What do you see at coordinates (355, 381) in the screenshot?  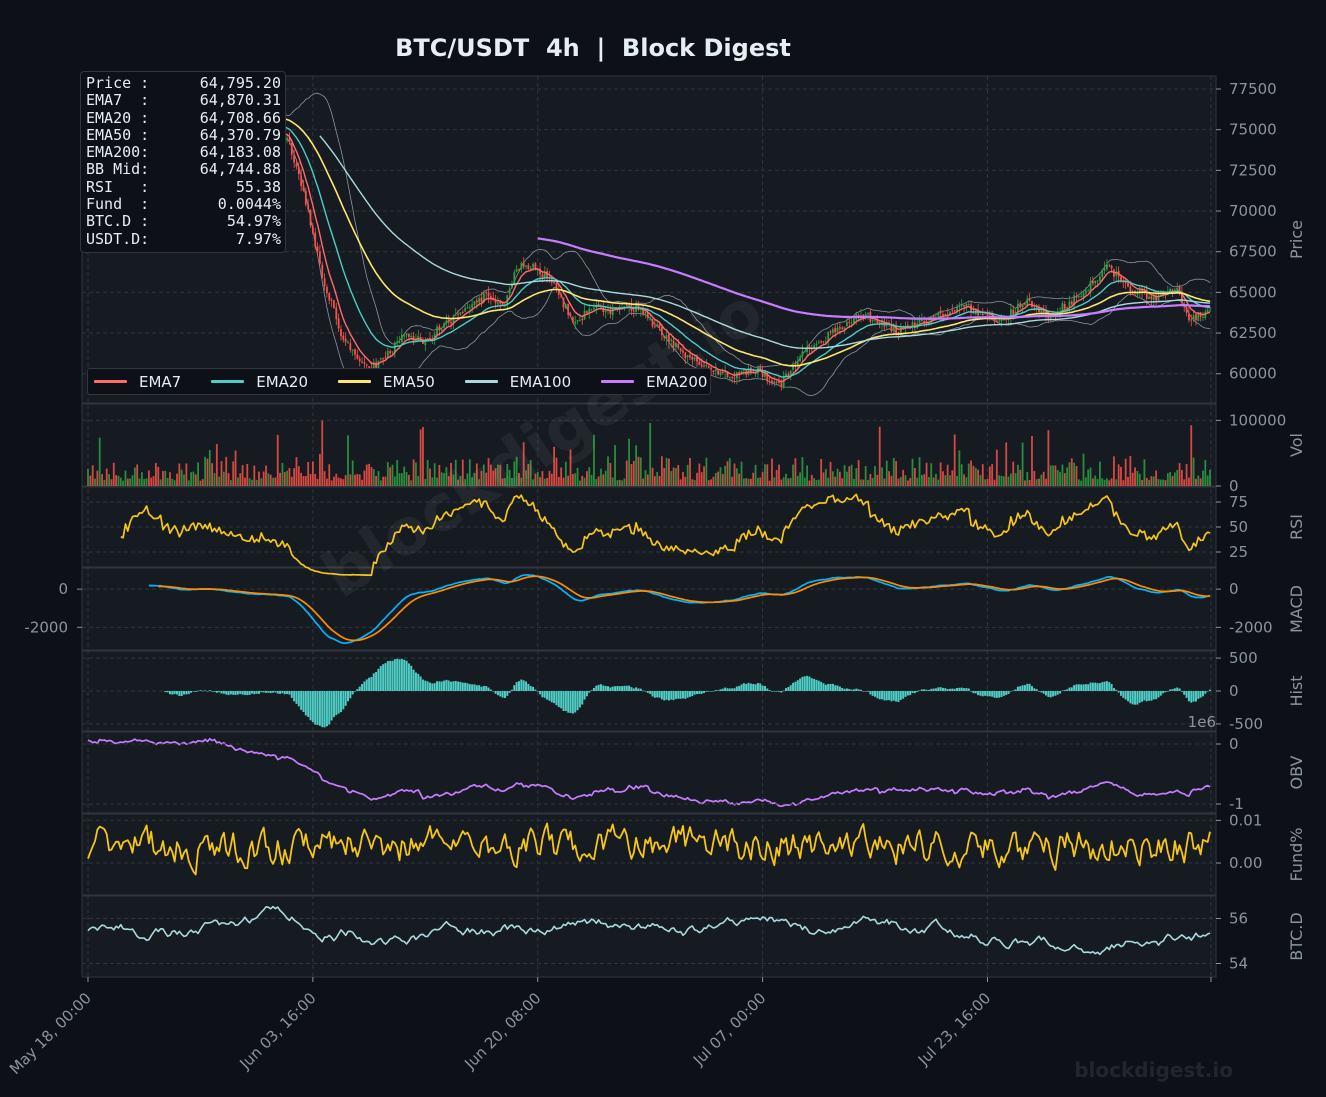 I see `legend-swatch` at bounding box center [355, 381].